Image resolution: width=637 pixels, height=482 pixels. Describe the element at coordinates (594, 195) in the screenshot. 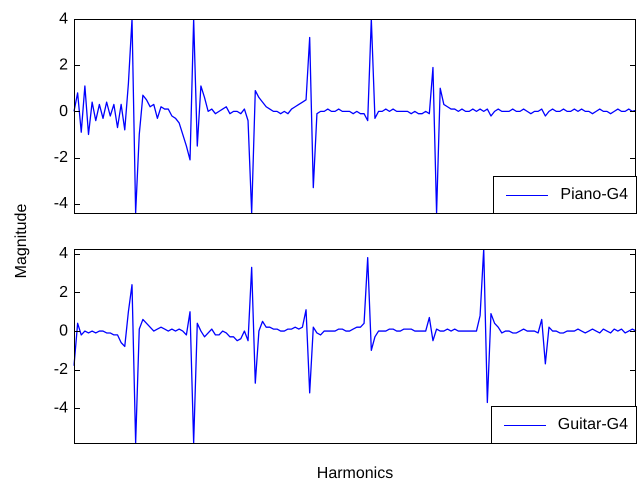

I see `legend-label: Piano-G4` at that location.